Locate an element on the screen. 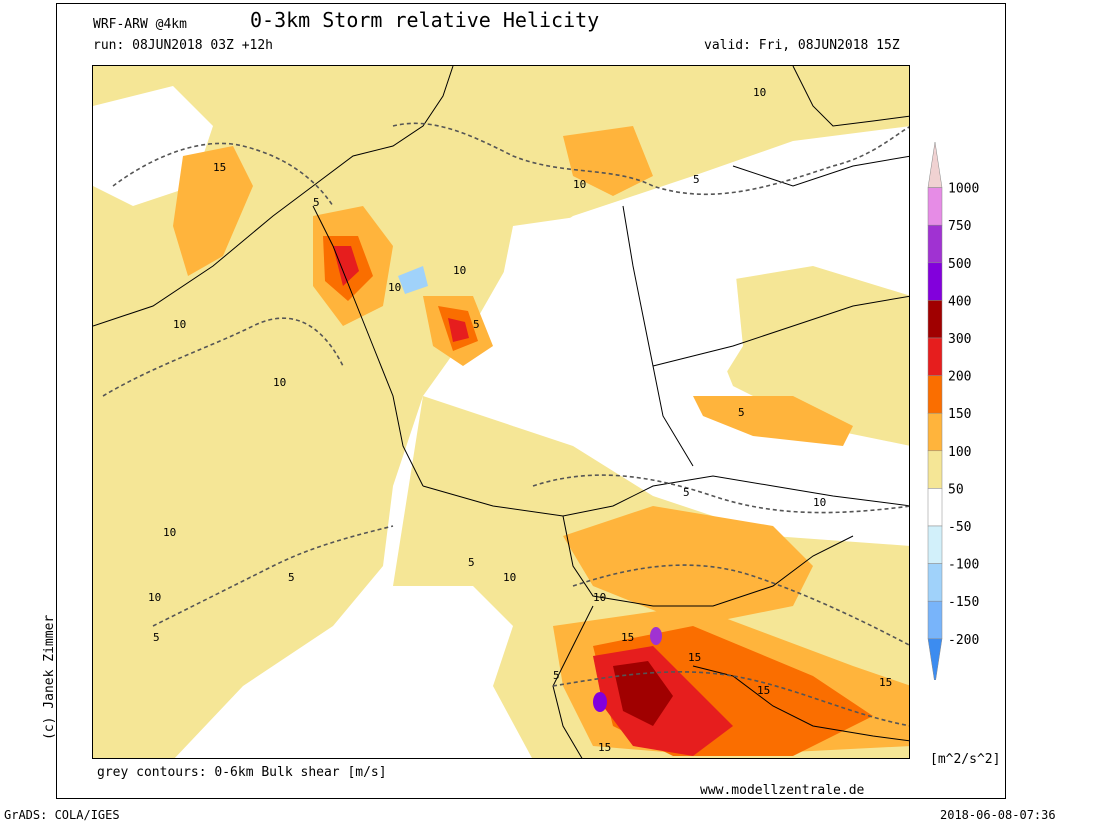 The height and width of the screenshot is (825, 1100). legend-label: -100 is located at coordinates (963, 565).